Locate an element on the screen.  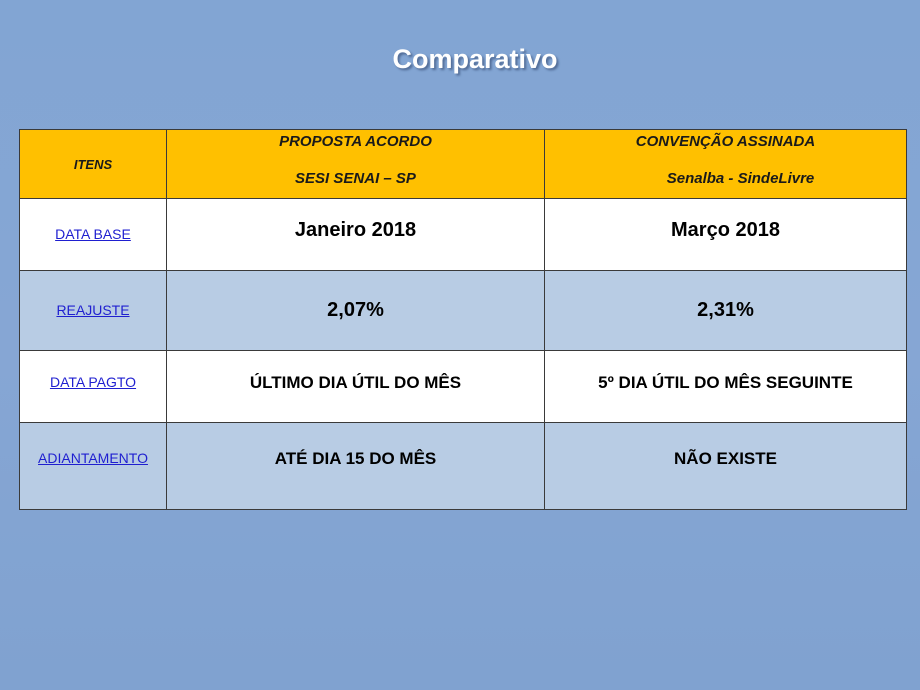
header-convencao: CONVENÇÃO ASSINADA Senalba - SindeLivre is located at coordinates (725, 164).